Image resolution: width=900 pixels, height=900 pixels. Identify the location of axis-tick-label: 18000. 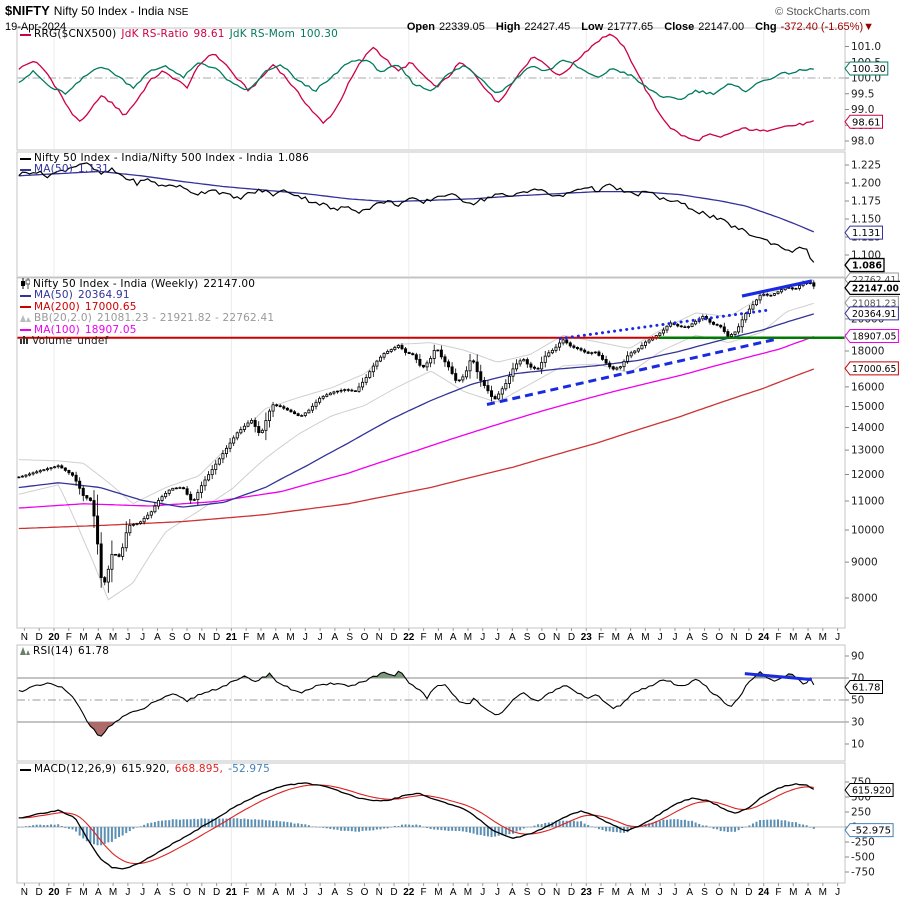
(867, 351).